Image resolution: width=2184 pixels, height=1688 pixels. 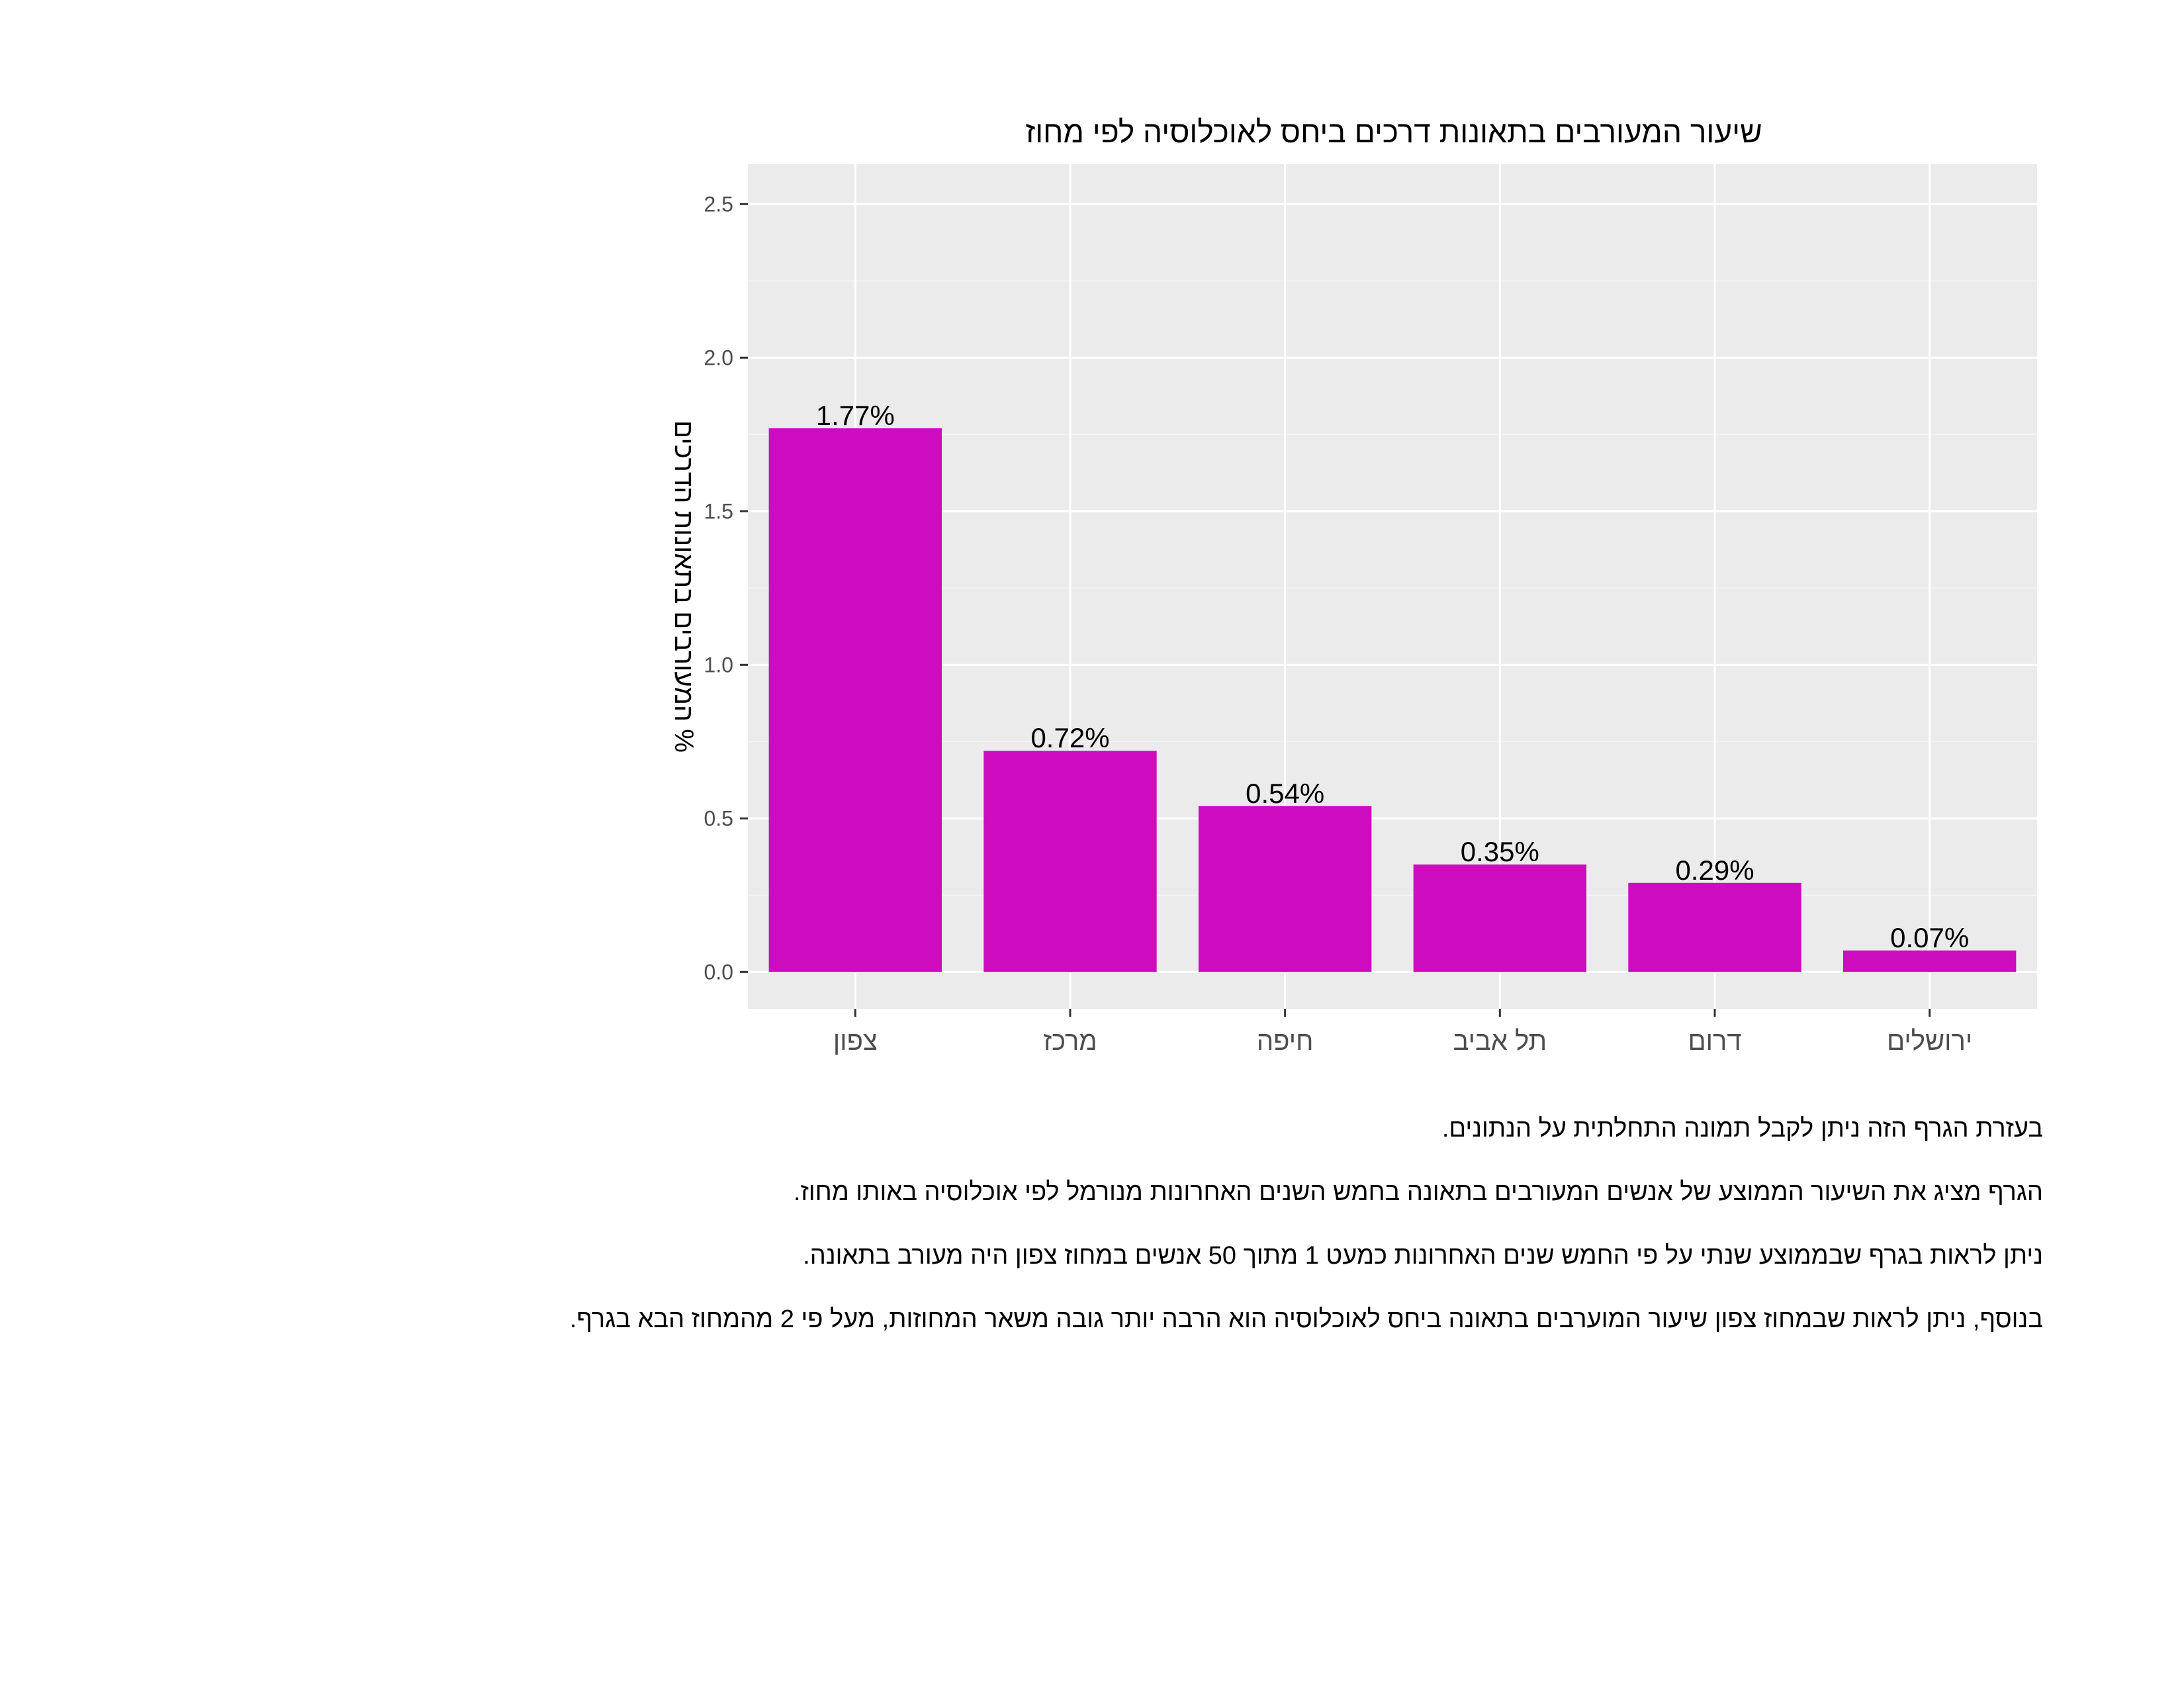 I want to click on x-axis: צפון מרכז חיפה תל אביב דרום ירושלים, so click(x=1402, y=1032).